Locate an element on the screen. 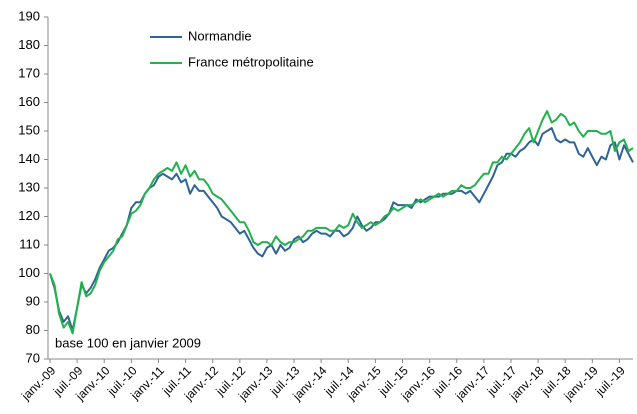  y-tick-label: 160 is located at coordinates (29, 101).